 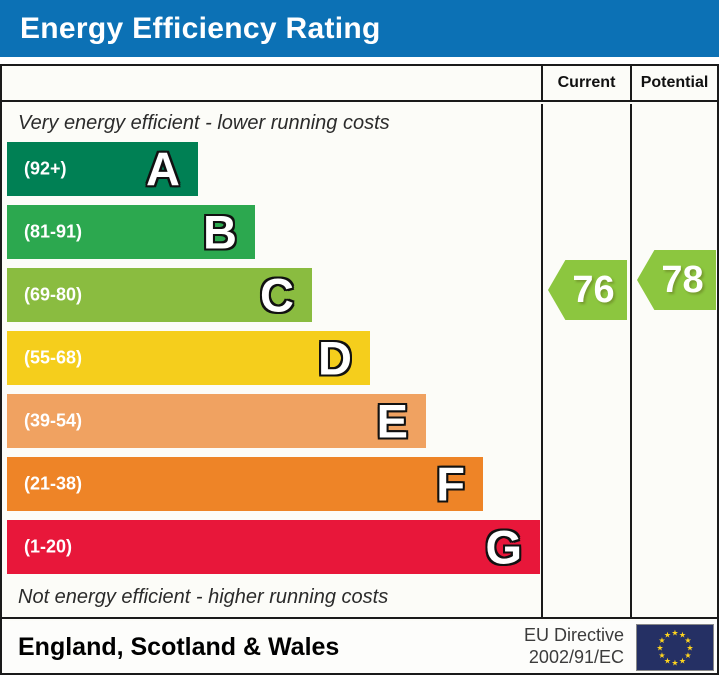 What do you see at coordinates (585, 83) in the screenshot?
I see `current-column-header: Current` at bounding box center [585, 83].